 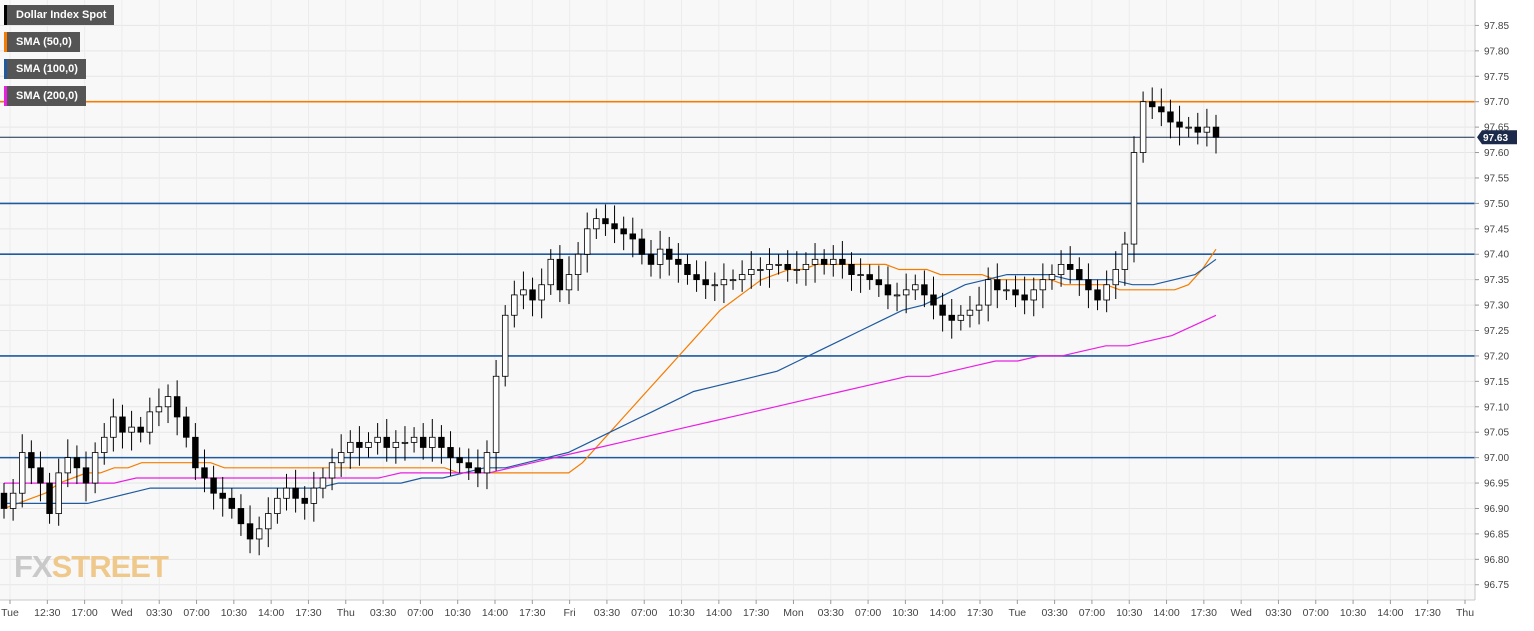 What do you see at coordinates (1496, 331) in the screenshot?
I see `y-tick-label: 97.25` at bounding box center [1496, 331].